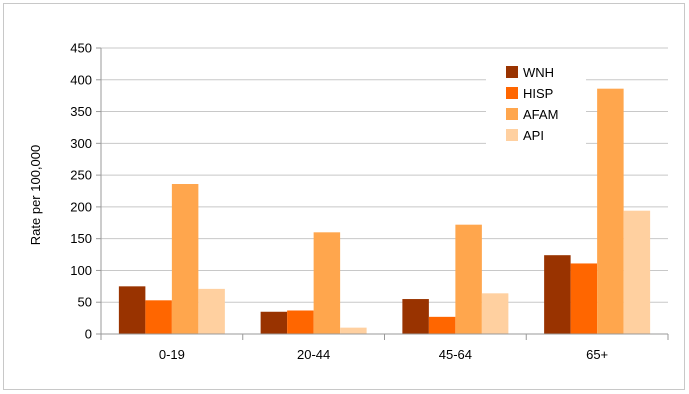  What do you see at coordinates (538, 93) in the screenshot?
I see `legend-label-hisp: HISP` at bounding box center [538, 93].